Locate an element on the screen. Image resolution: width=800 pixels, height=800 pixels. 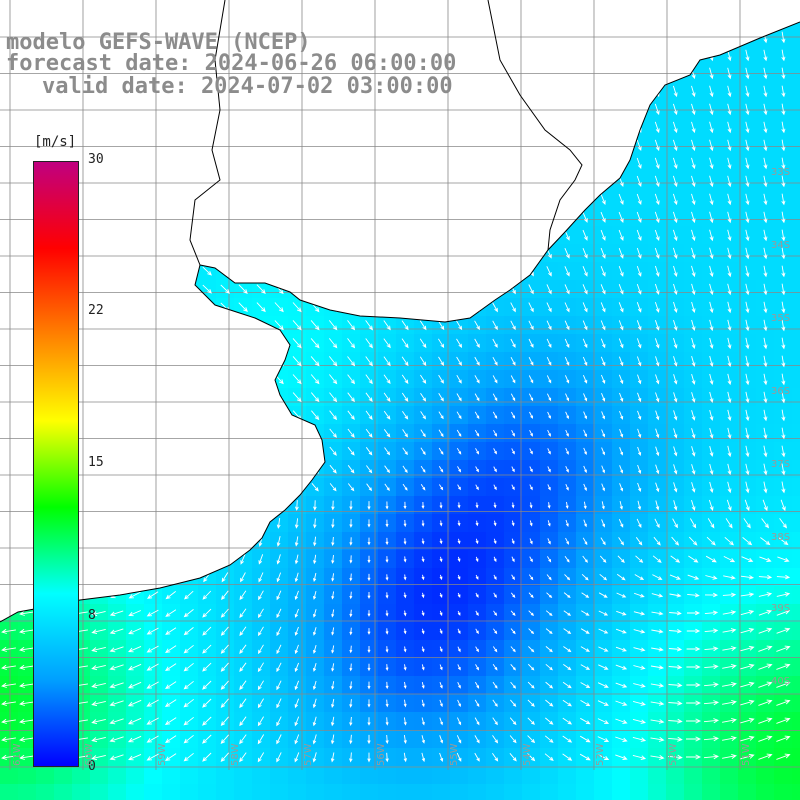
colorbar-tick: 8 is located at coordinates (92, 615).